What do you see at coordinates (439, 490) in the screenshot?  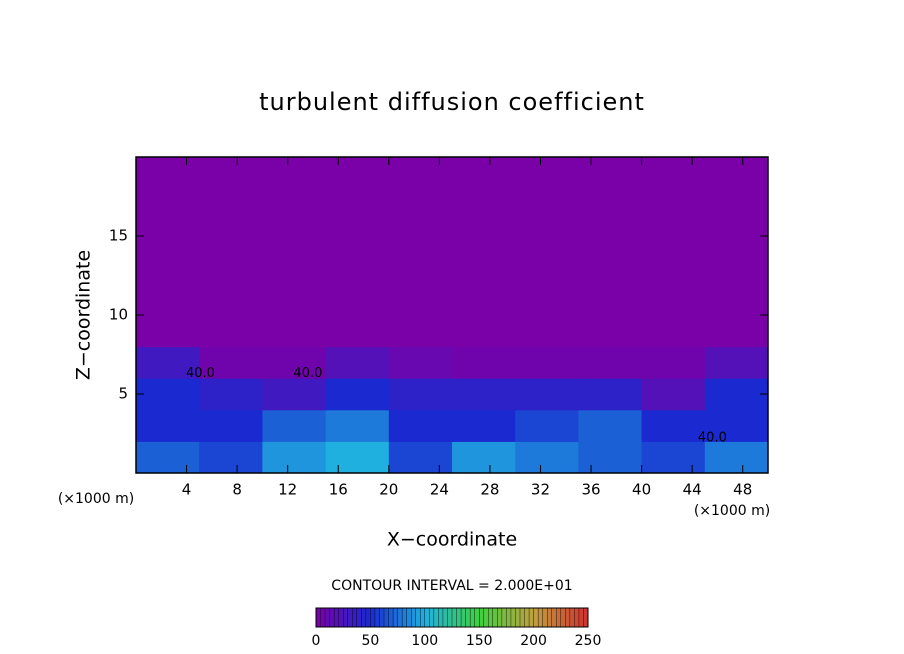 I see `x-tick-label: 24` at bounding box center [439, 490].